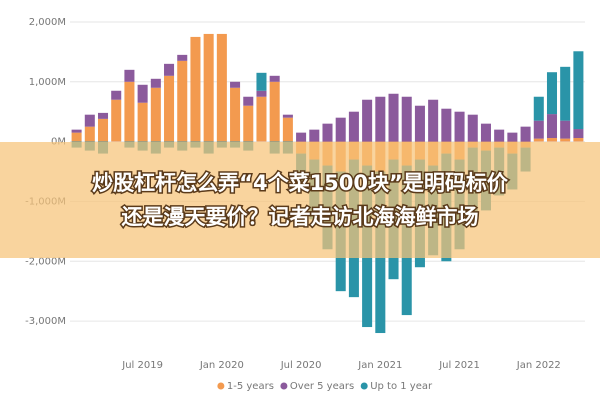 This screenshot has width=600, height=400. What do you see at coordinates (301, 365) in the screenshot?
I see `x-tick-label: Jul 2020` at bounding box center [301, 365].